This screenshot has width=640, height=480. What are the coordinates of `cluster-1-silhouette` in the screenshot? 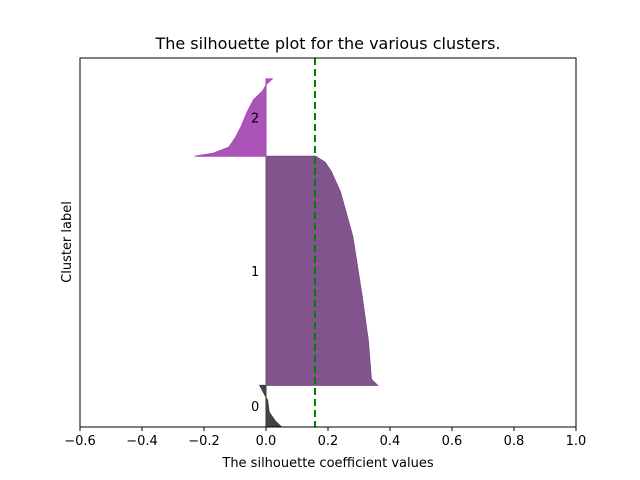 It's located at (322, 270).